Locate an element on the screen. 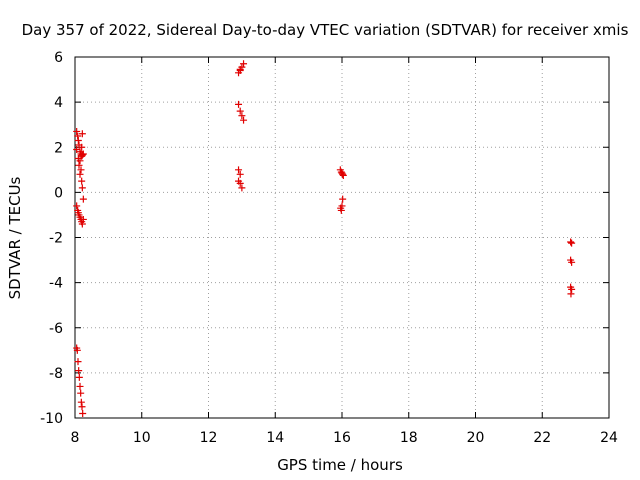 This screenshot has width=640, height=480. x-tick-label: 8 is located at coordinates (75, 438).